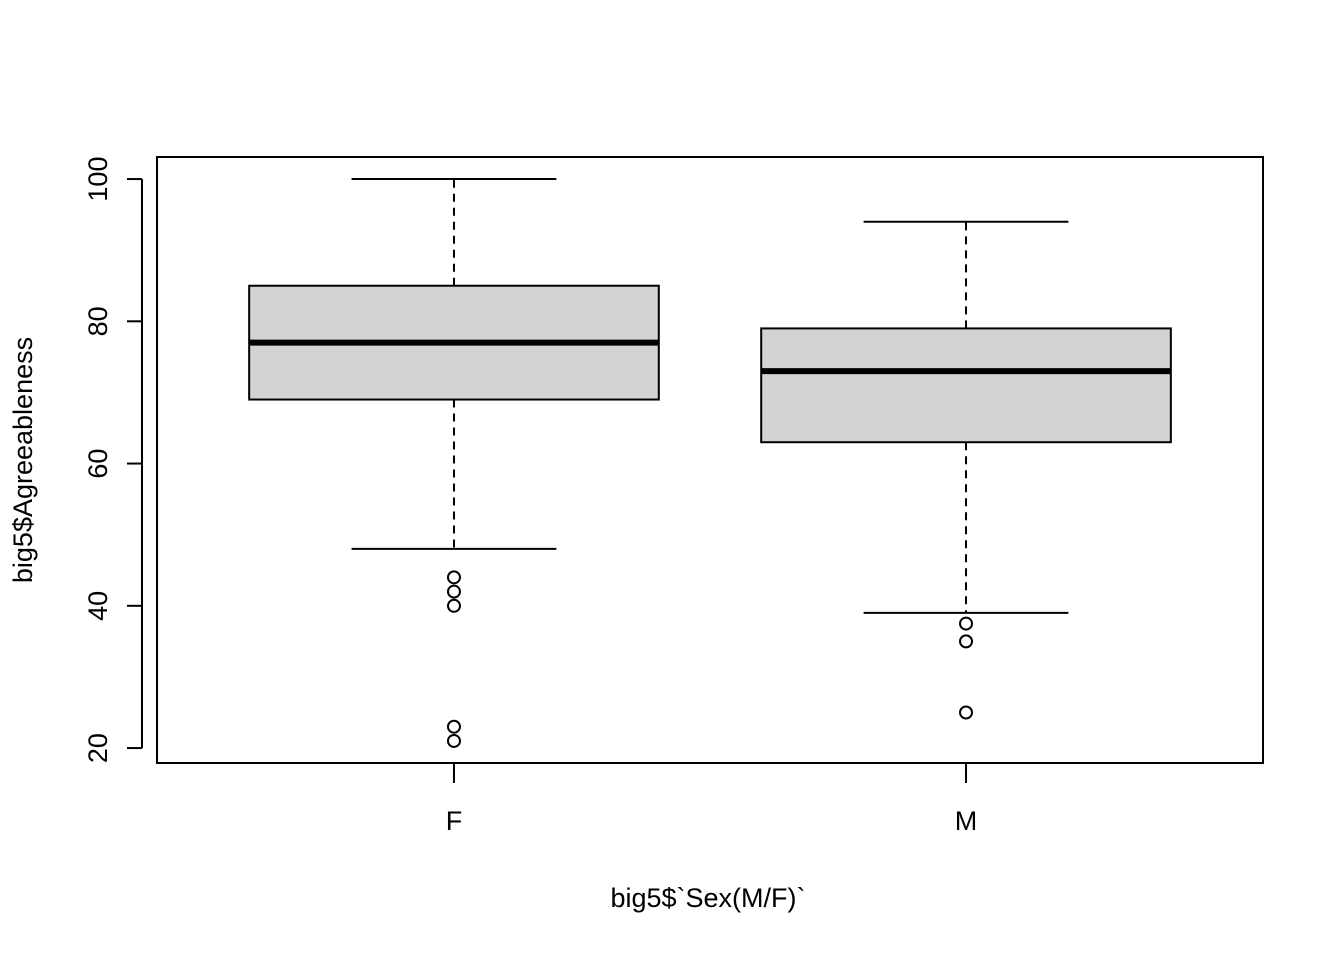 The image size is (1344, 960). Describe the element at coordinates (23, 460) in the screenshot. I see `y-axis-label: big5$Agreeableness` at that location.